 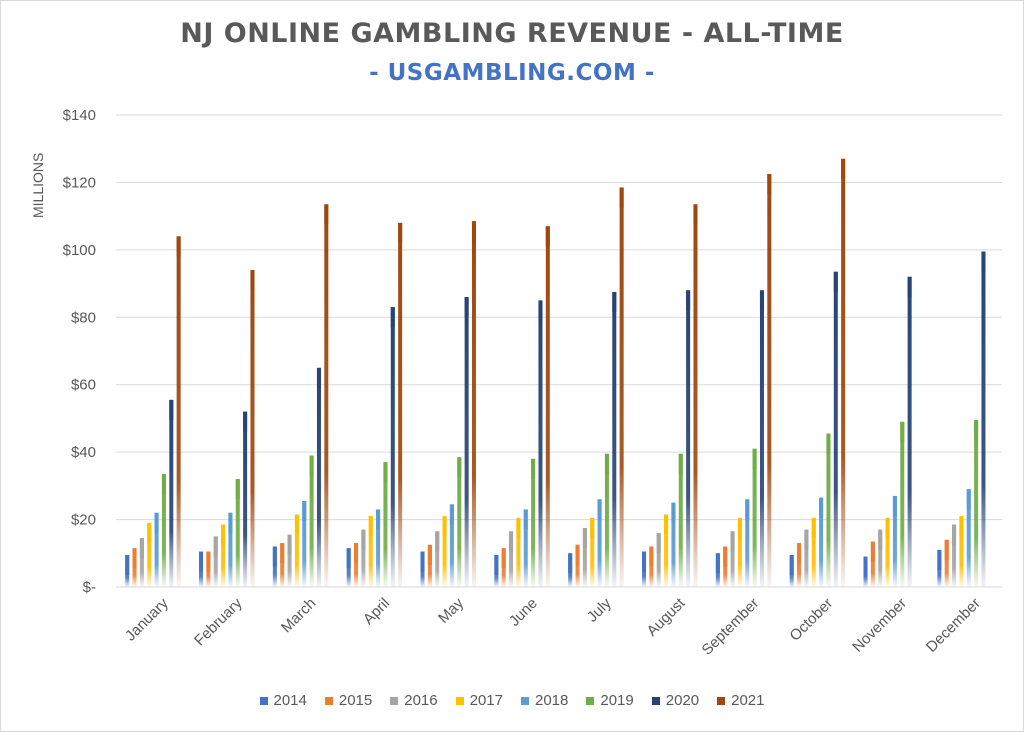 I want to click on bar-top-2019-august, so click(x=680, y=463).